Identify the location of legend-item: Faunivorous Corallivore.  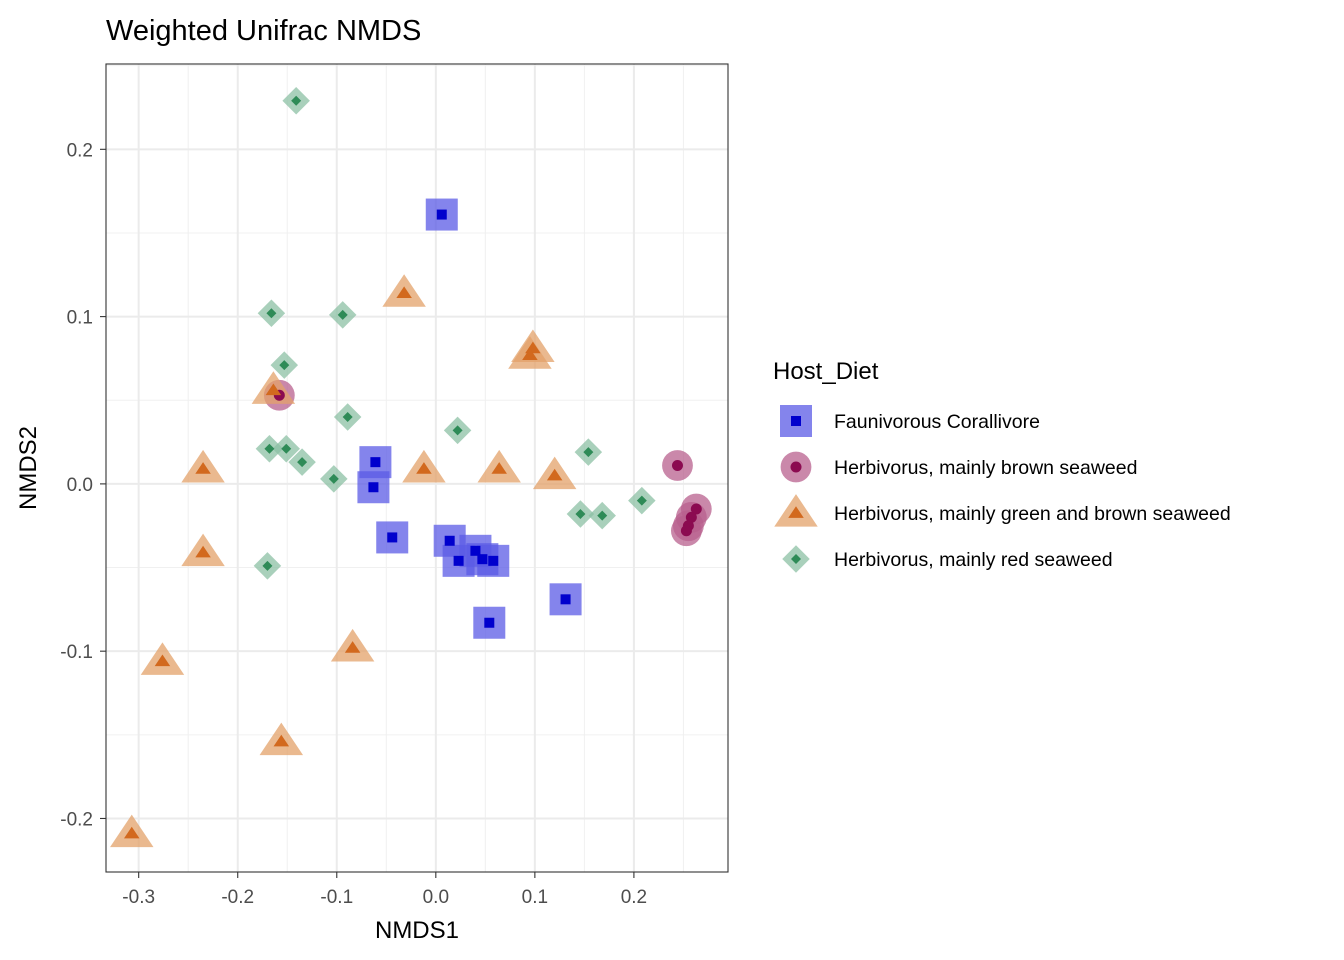
(910, 421).